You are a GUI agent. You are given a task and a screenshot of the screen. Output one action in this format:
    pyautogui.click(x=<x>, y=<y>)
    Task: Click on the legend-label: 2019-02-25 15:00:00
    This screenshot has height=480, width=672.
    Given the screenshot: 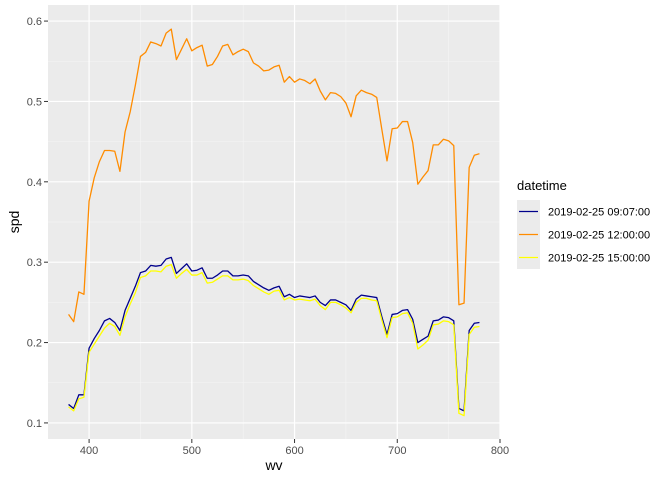 What is the action you would take?
    pyautogui.click(x=599, y=259)
    